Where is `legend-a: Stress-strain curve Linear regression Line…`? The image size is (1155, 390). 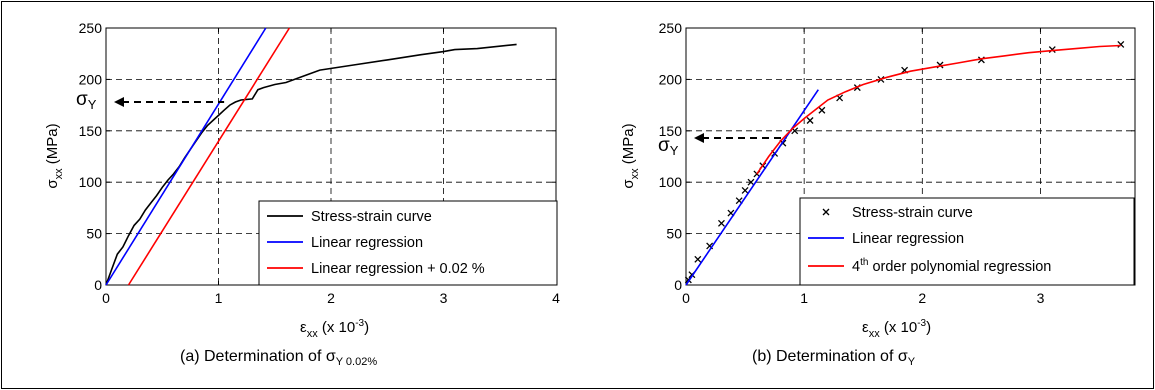 legend-a: Stress-strain curve Linear regression Line… is located at coordinates (408, 243).